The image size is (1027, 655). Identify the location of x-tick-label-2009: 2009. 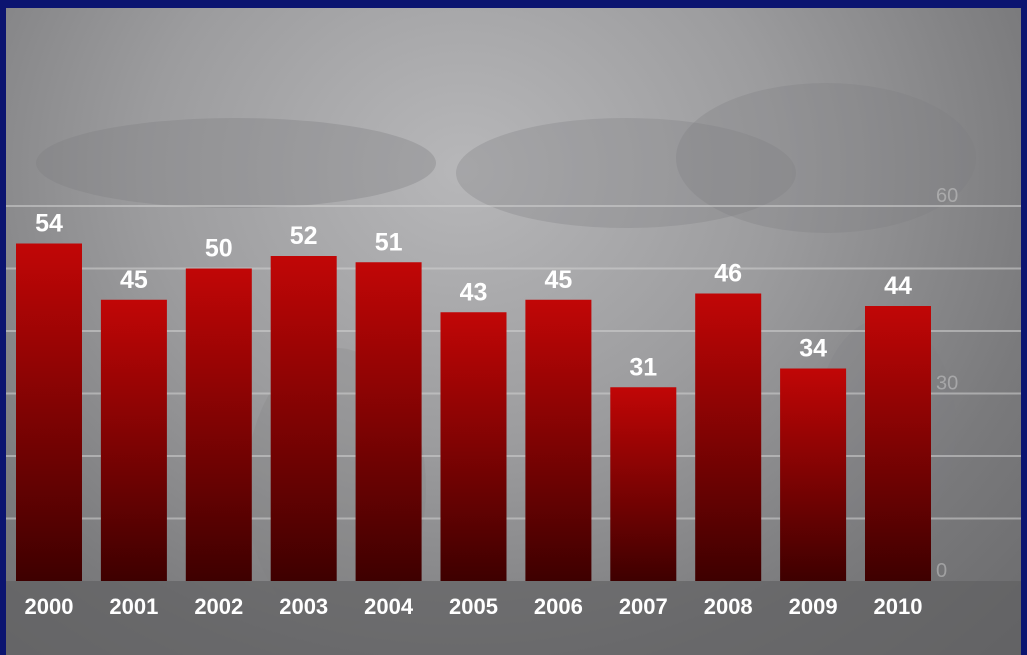
(813, 606).